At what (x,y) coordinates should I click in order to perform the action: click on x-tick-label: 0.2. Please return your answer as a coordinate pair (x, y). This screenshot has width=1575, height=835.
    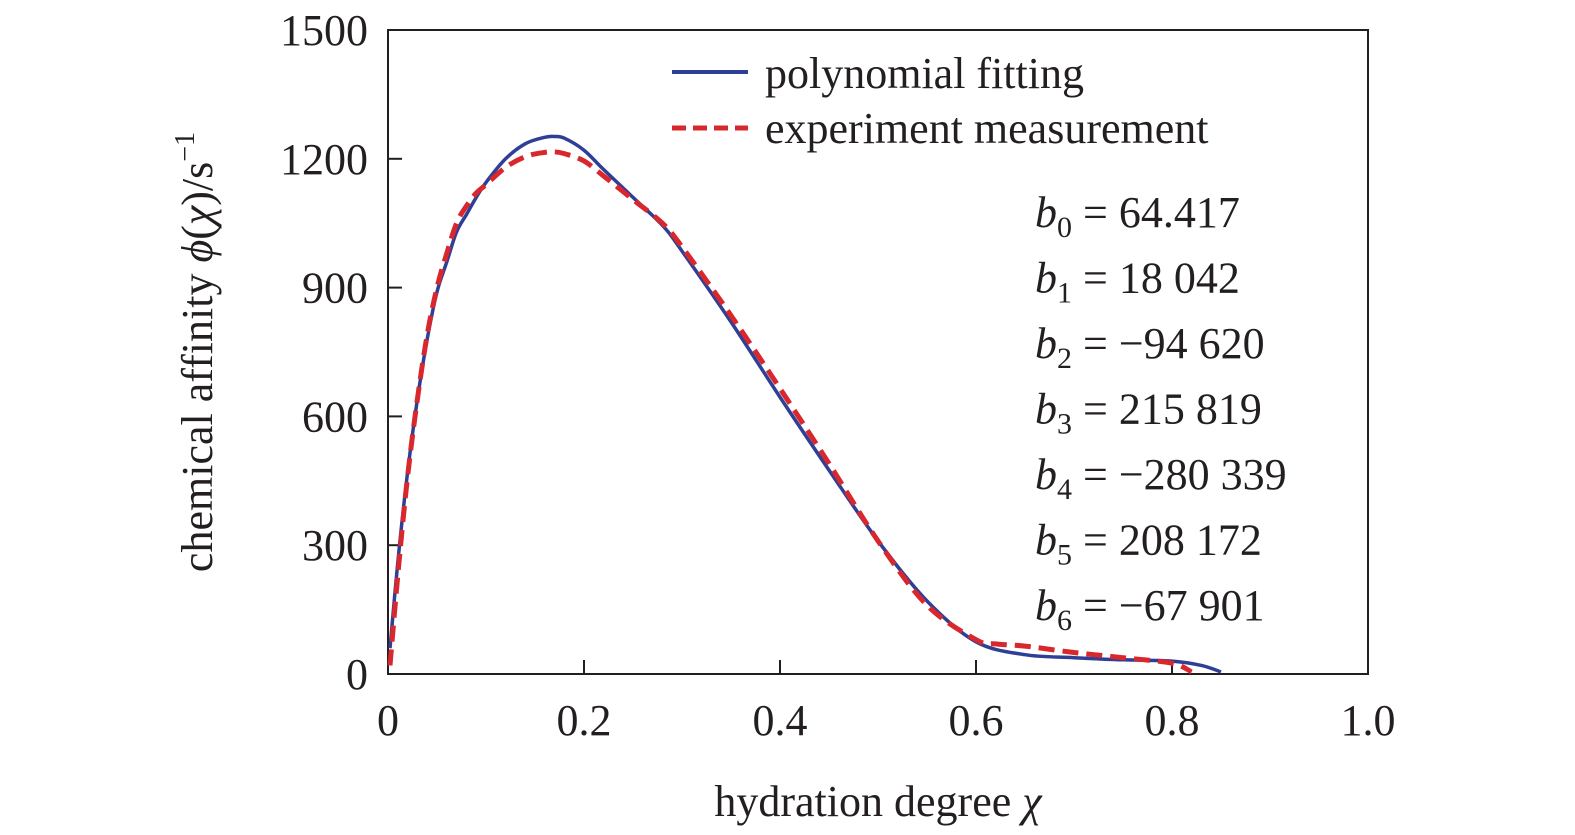
    Looking at the image, I should click on (584, 720).